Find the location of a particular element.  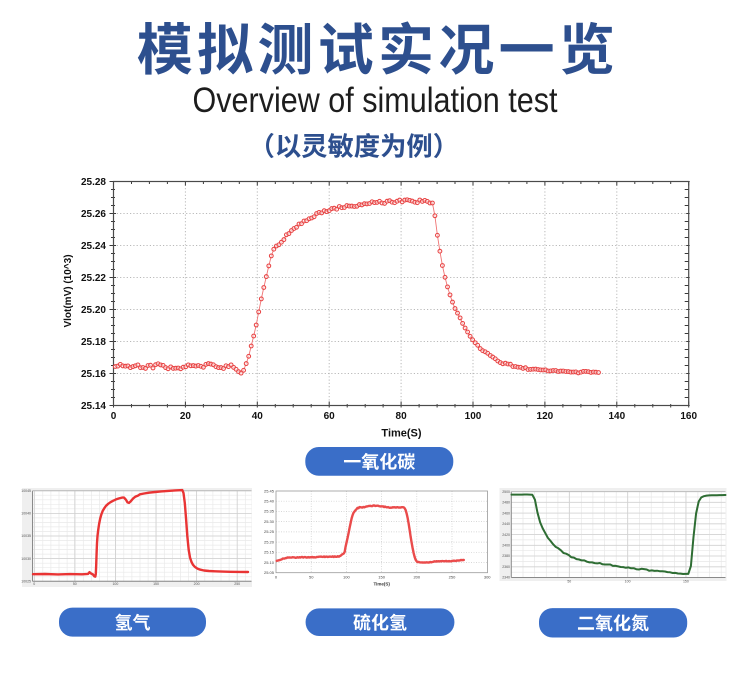

svg-text: 60 is located at coordinates (330, 416).